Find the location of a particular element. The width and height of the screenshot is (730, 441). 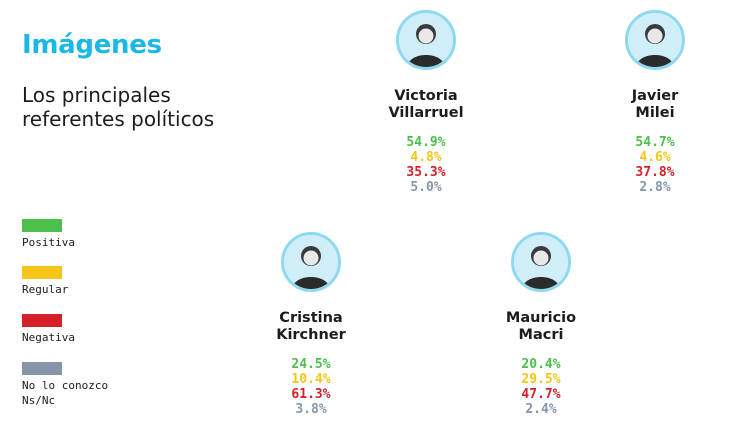

value-no-lo-conozco: 5.0% is located at coordinates (426, 187).